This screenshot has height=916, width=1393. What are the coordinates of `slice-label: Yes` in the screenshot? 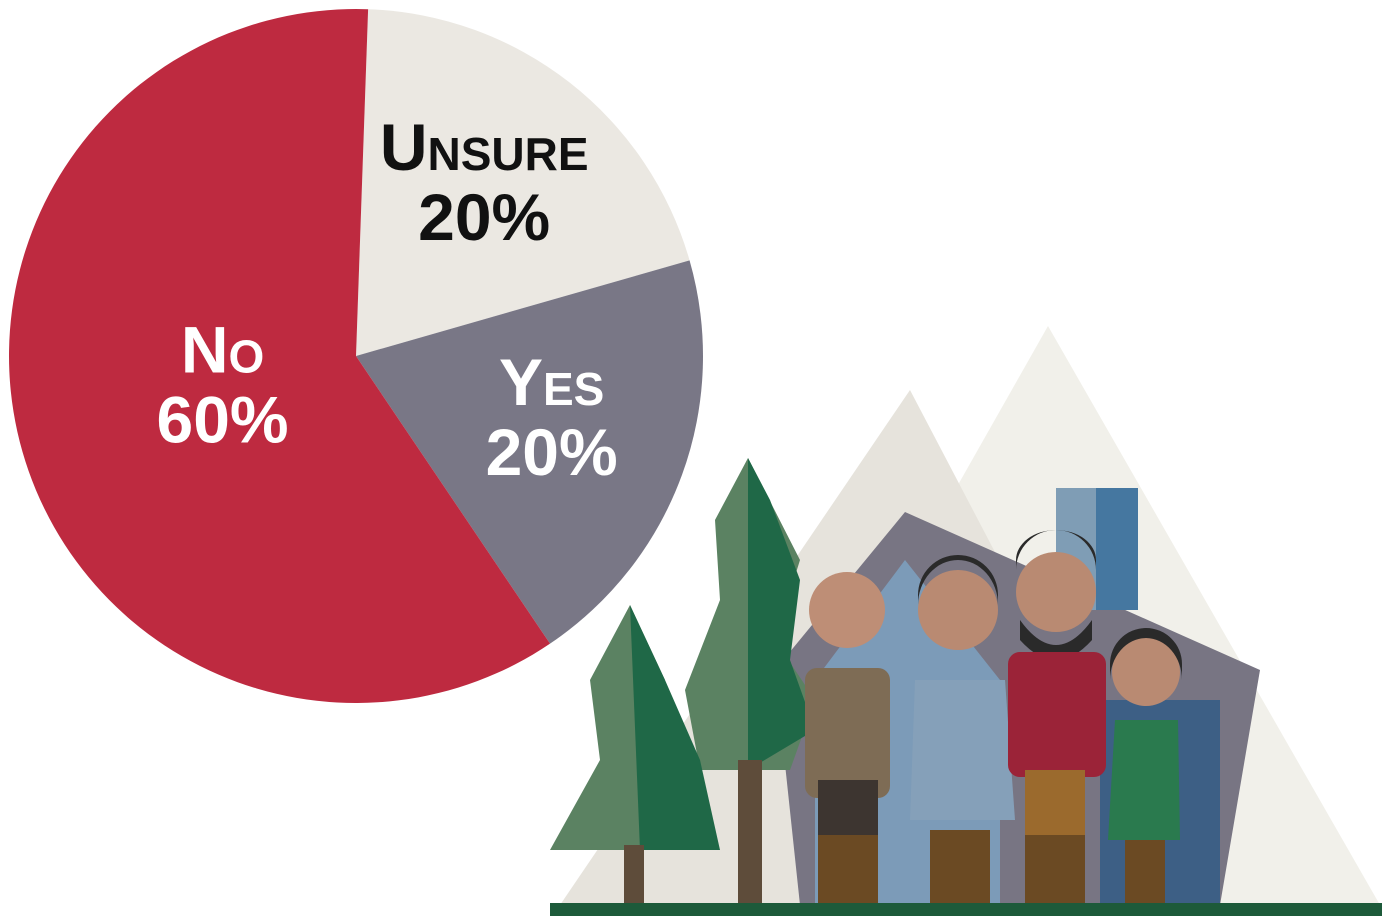 It's located at (551, 382).